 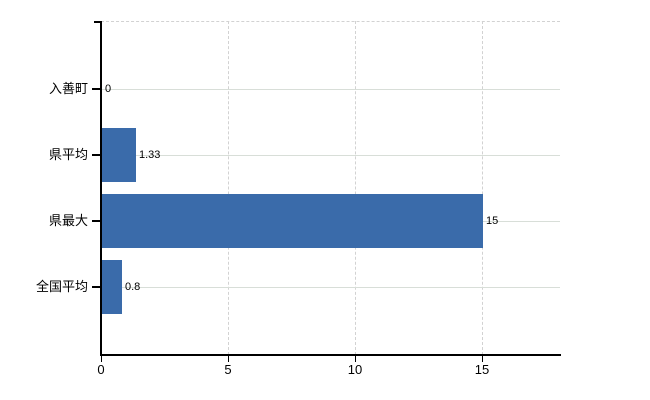 I want to click on category-label: 入善町, so click(x=68, y=88).